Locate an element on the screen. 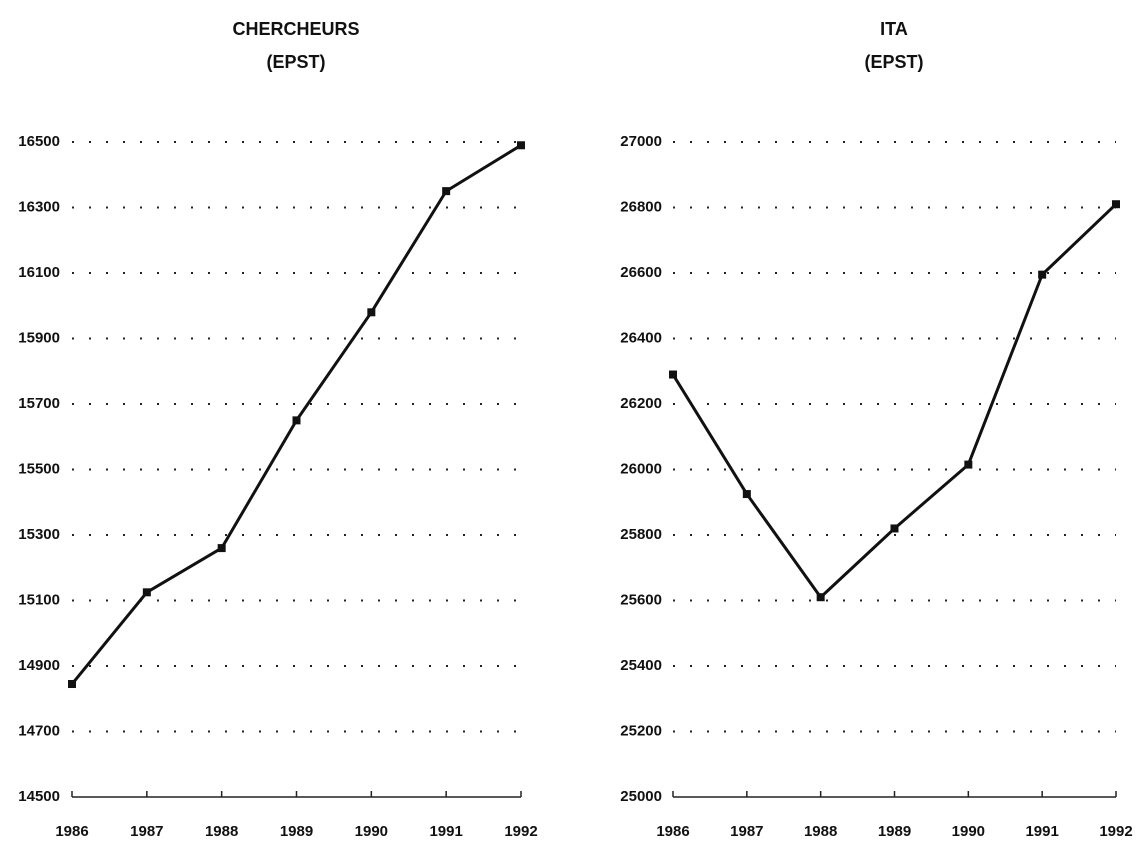 This screenshot has width=1148, height=843. y-tick-label: 16300 is located at coordinates (39, 206).